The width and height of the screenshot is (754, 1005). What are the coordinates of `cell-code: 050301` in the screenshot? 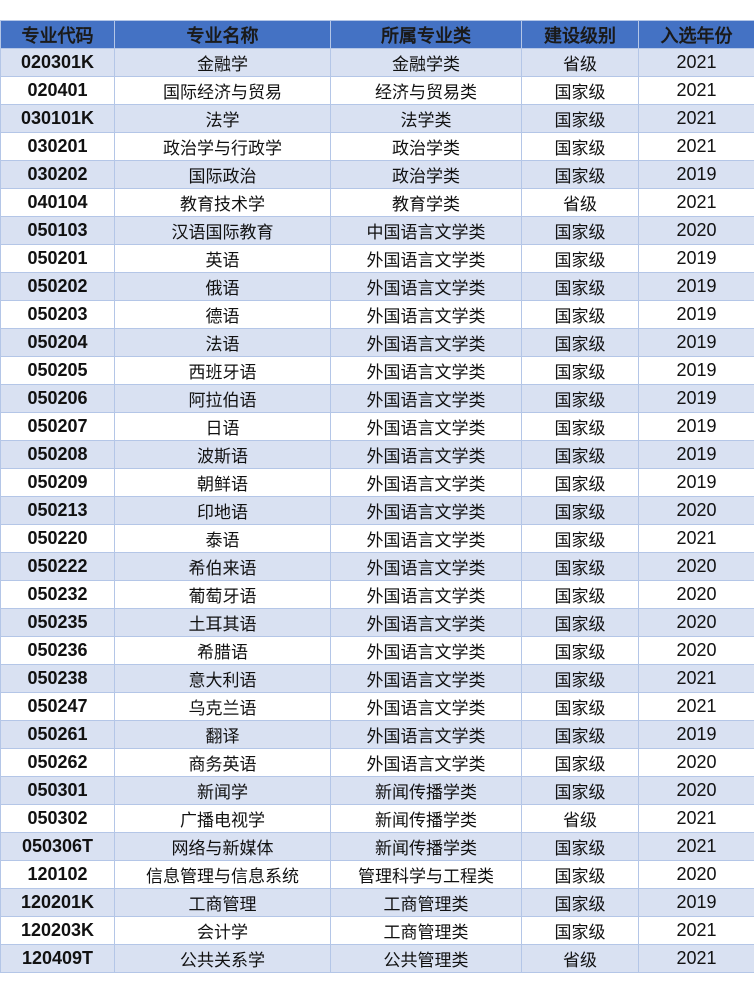 It's located at (57, 790).